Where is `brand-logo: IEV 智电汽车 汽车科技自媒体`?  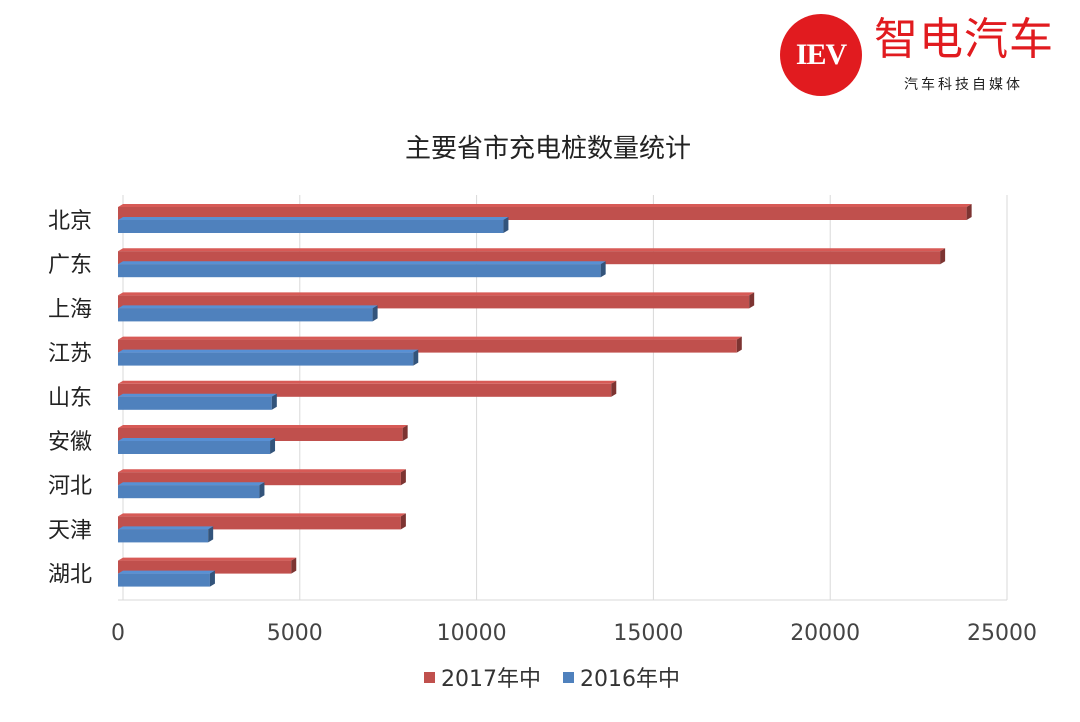 brand-logo: IEV 智电汽车 汽车科技自媒体 is located at coordinates (925, 57).